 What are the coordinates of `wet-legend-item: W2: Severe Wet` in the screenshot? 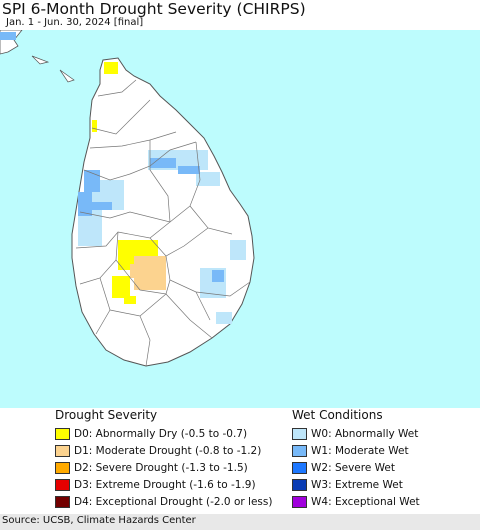 It's located at (343, 468).